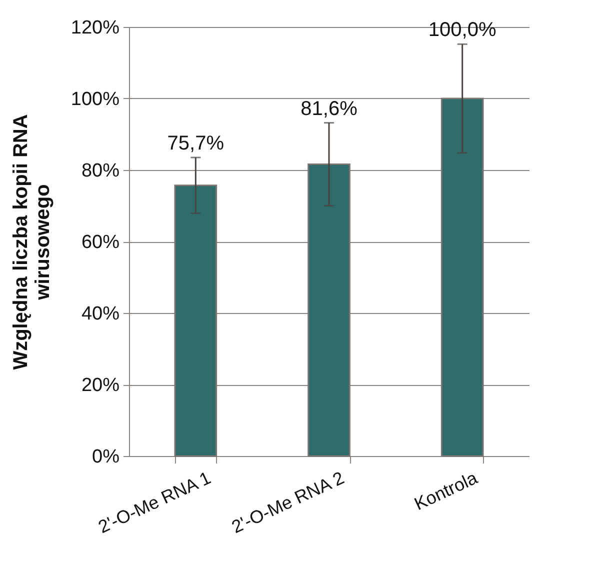 This screenshot has width=600, height=579. I want to click on y-tick-label: 120%, so click(95, 28).